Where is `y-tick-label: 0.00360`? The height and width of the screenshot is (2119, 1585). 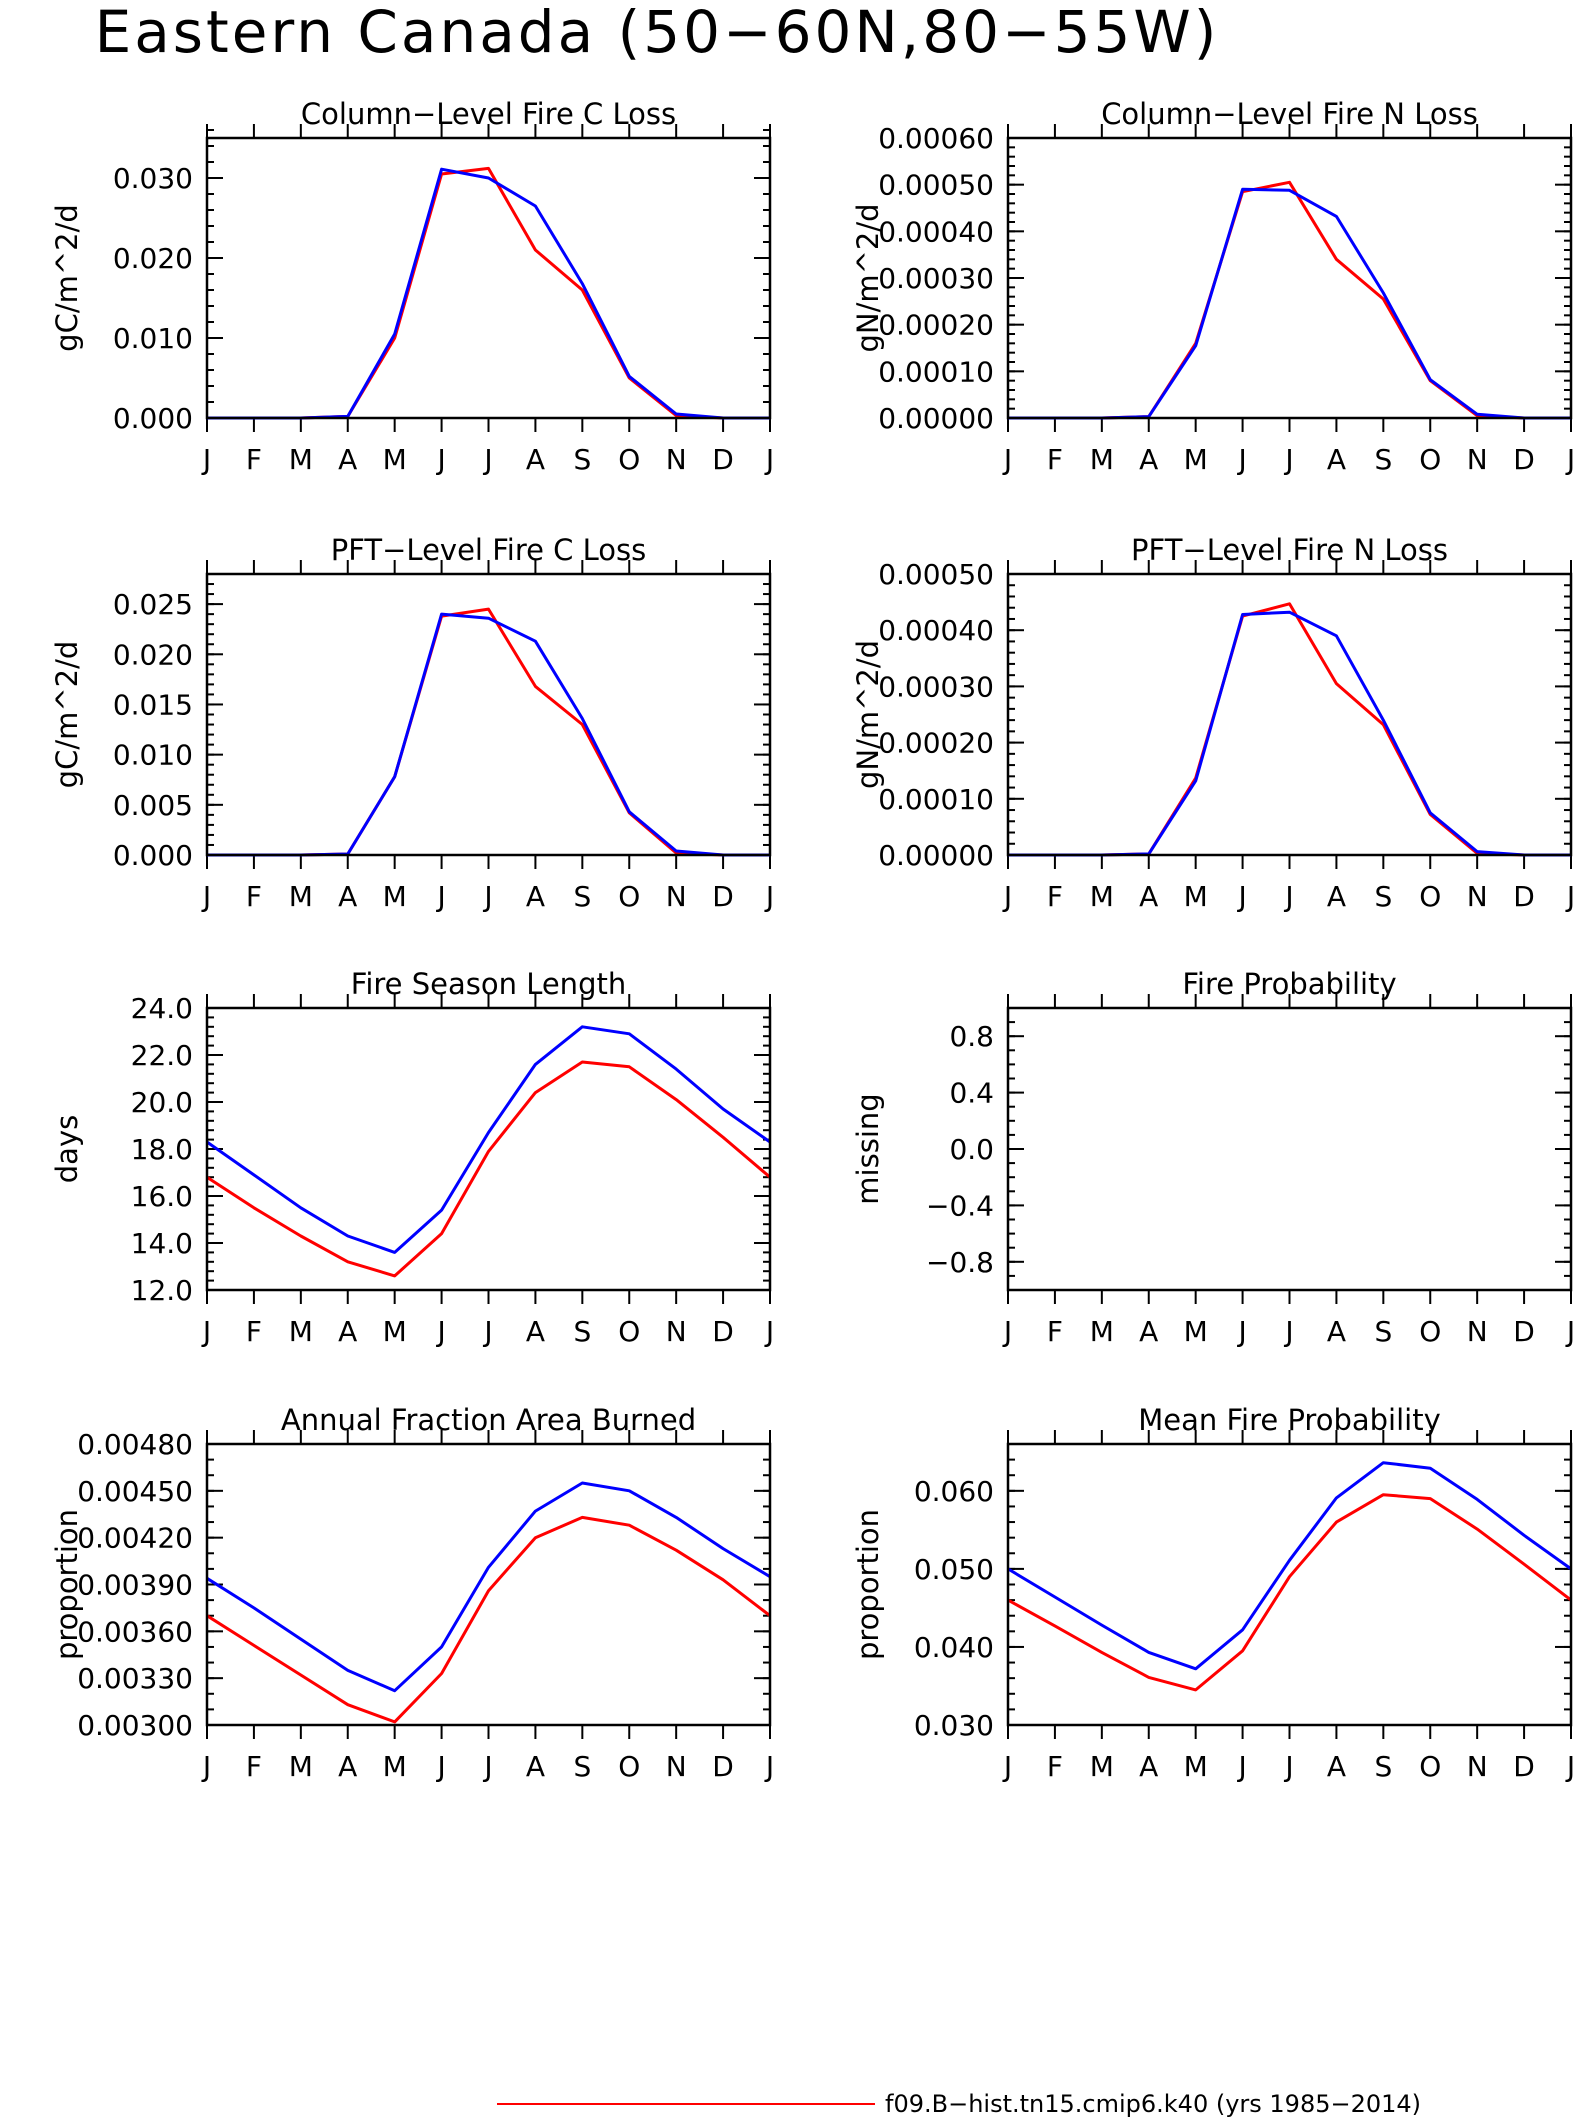 y-tick-label: 0.00360 is located at coordinates (135, 1631).